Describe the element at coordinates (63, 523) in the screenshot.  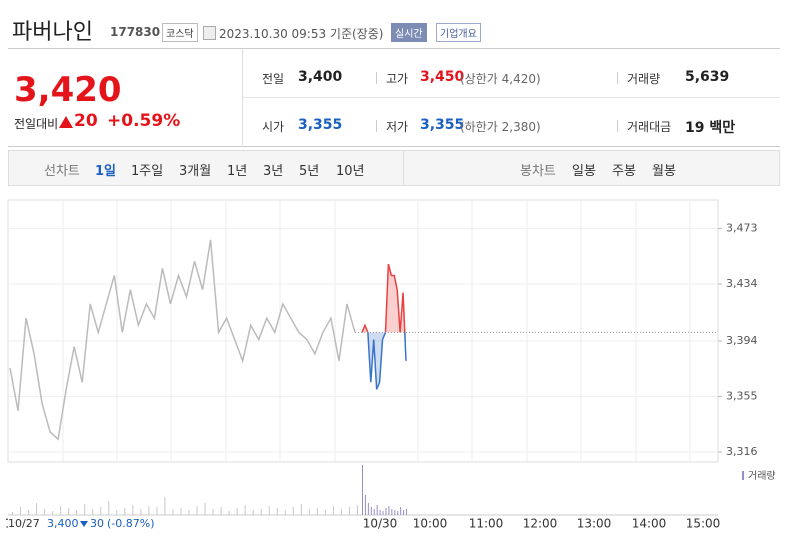
I see `footer-price: 3,400` at that location.